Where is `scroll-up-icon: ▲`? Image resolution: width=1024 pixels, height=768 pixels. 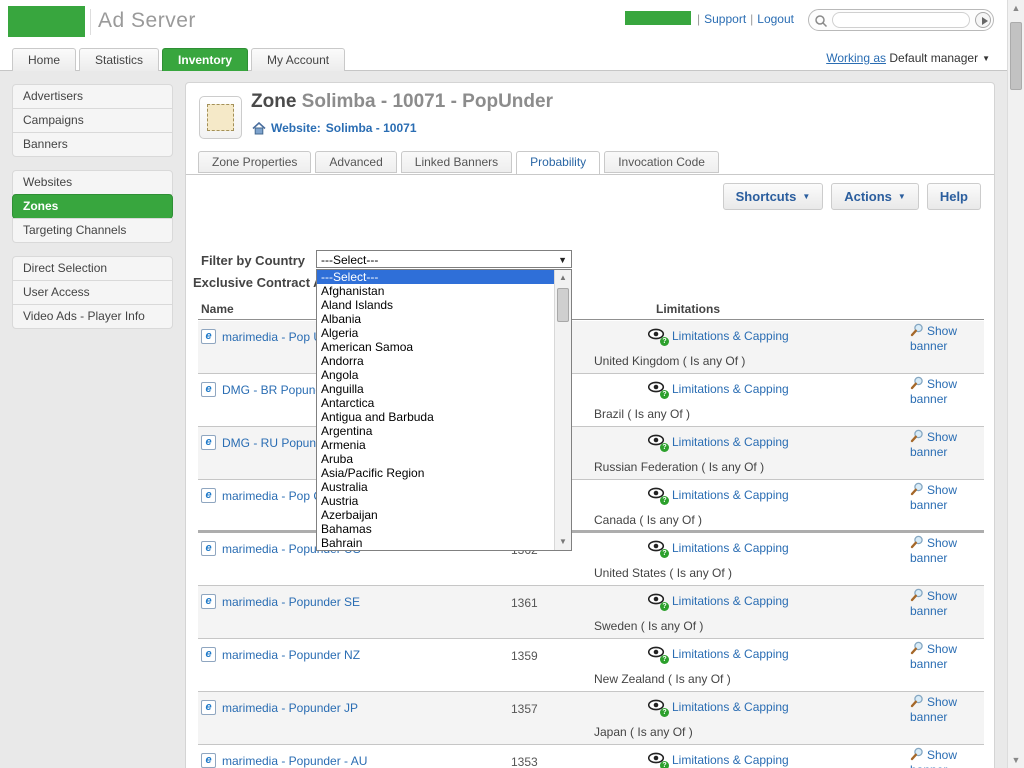
scroll-up-icon: ▲ is located at coordinates (1016, 8).